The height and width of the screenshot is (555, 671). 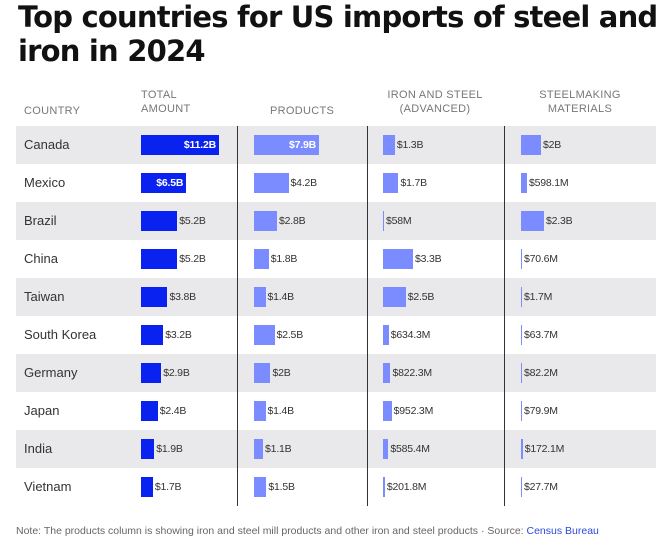 I want to click on header-total-line2: AMOUNT, so click(x=166, y=109).